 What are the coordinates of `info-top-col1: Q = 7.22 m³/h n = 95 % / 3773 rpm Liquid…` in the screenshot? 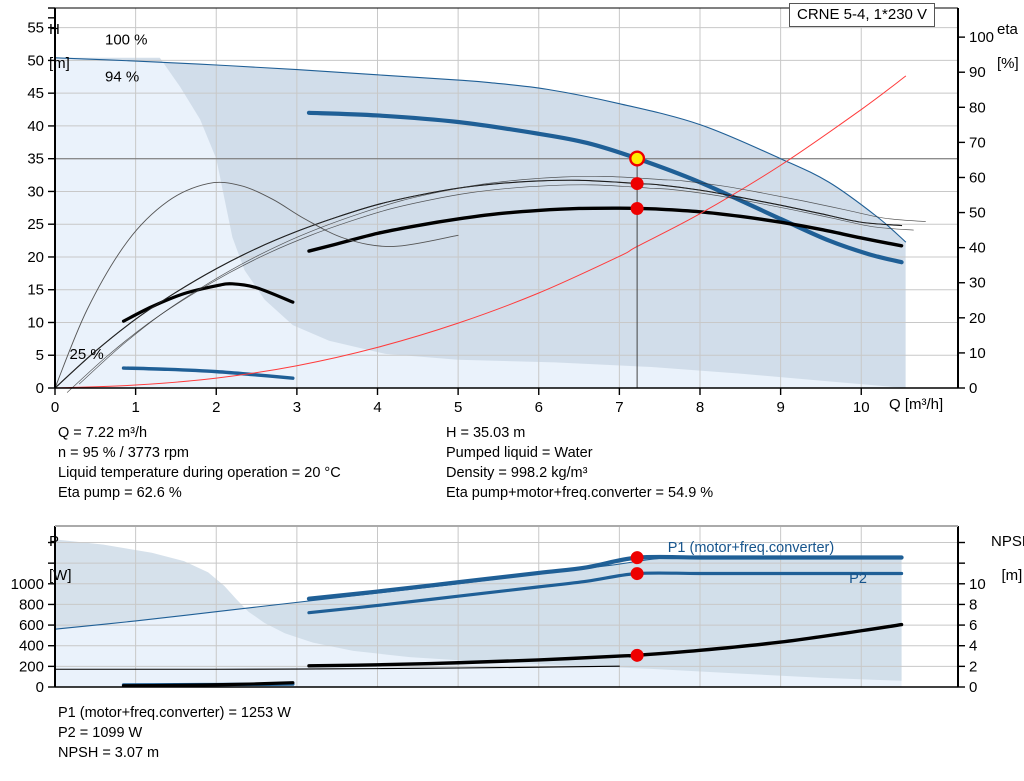 It's located at (199, 463).